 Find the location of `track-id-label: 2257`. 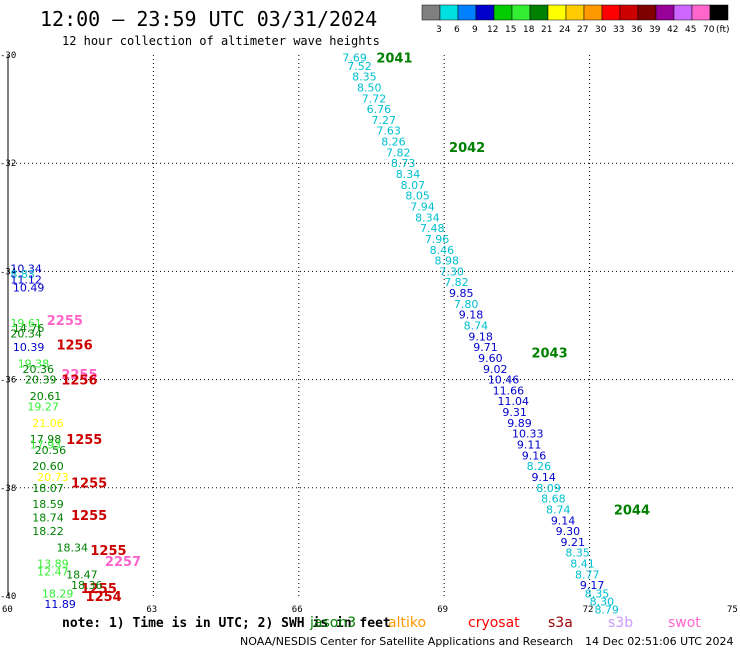

track-id-label: 2257 is located at coordinates (123, 562).